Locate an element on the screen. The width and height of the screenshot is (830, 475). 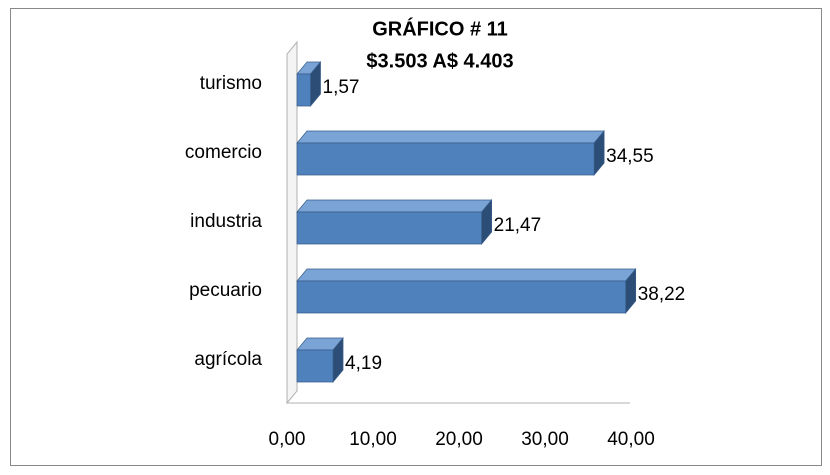
data-label: 38,22 is located at coordinates (662, 294).